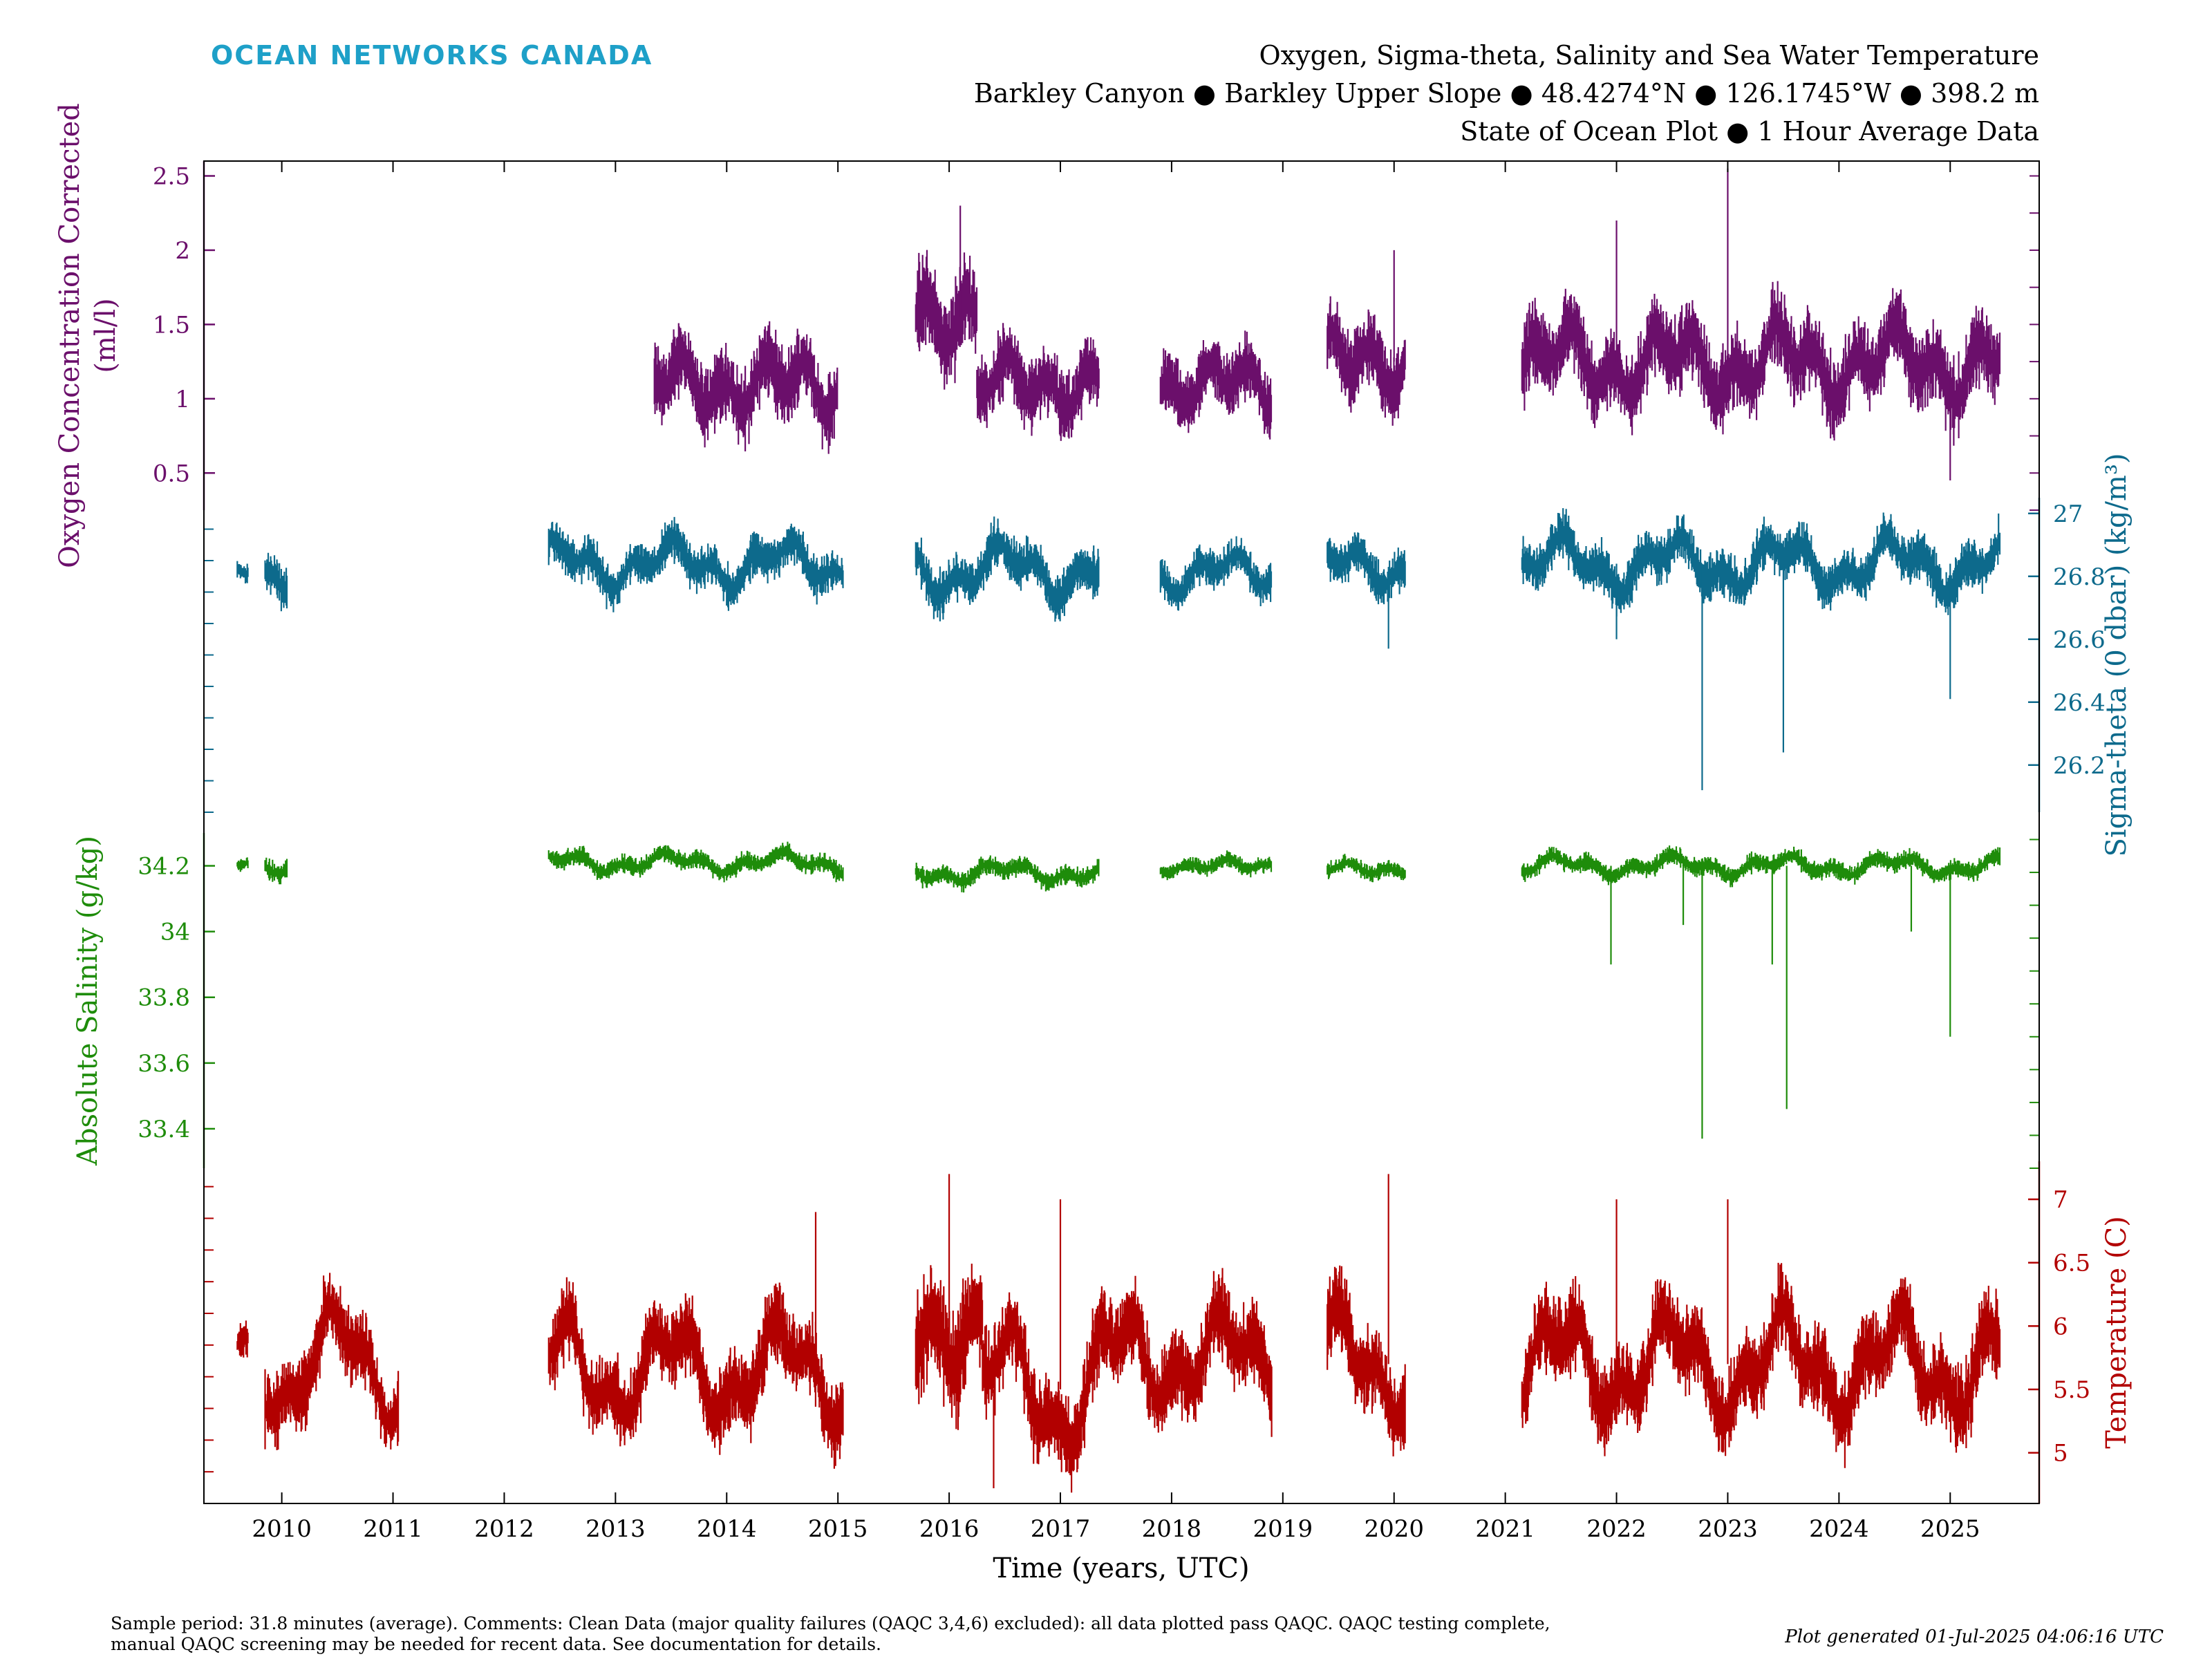 The width and height of the screenshot is (2212, 1659). I want to click on oxygen-axis-label: (ml/l), so click(106, 335).